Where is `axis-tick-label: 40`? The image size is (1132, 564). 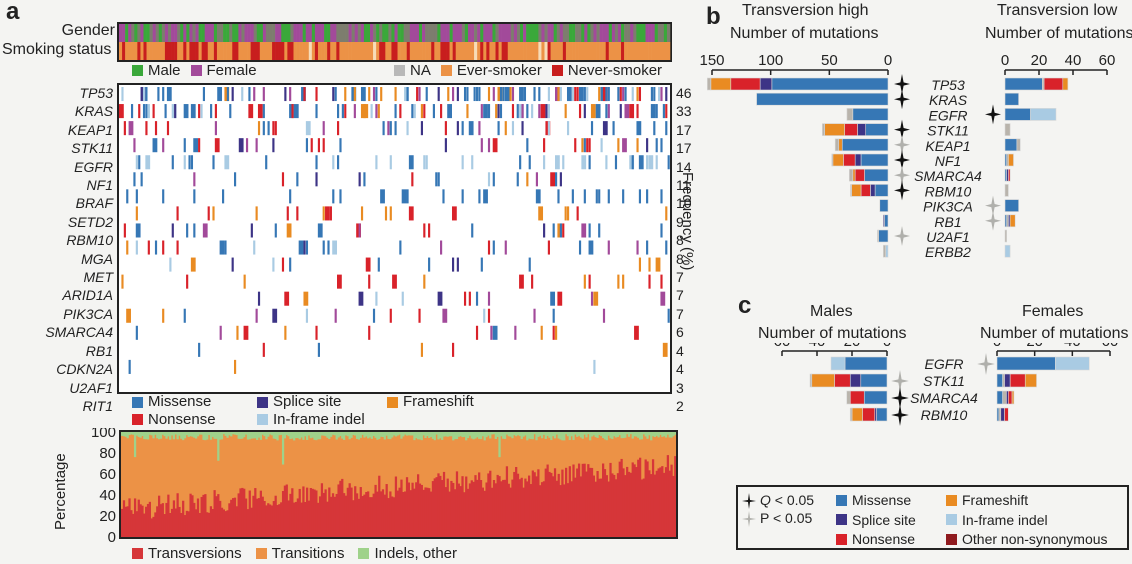
axis-tick-label: 40 is located at coordinates (1072, 346).